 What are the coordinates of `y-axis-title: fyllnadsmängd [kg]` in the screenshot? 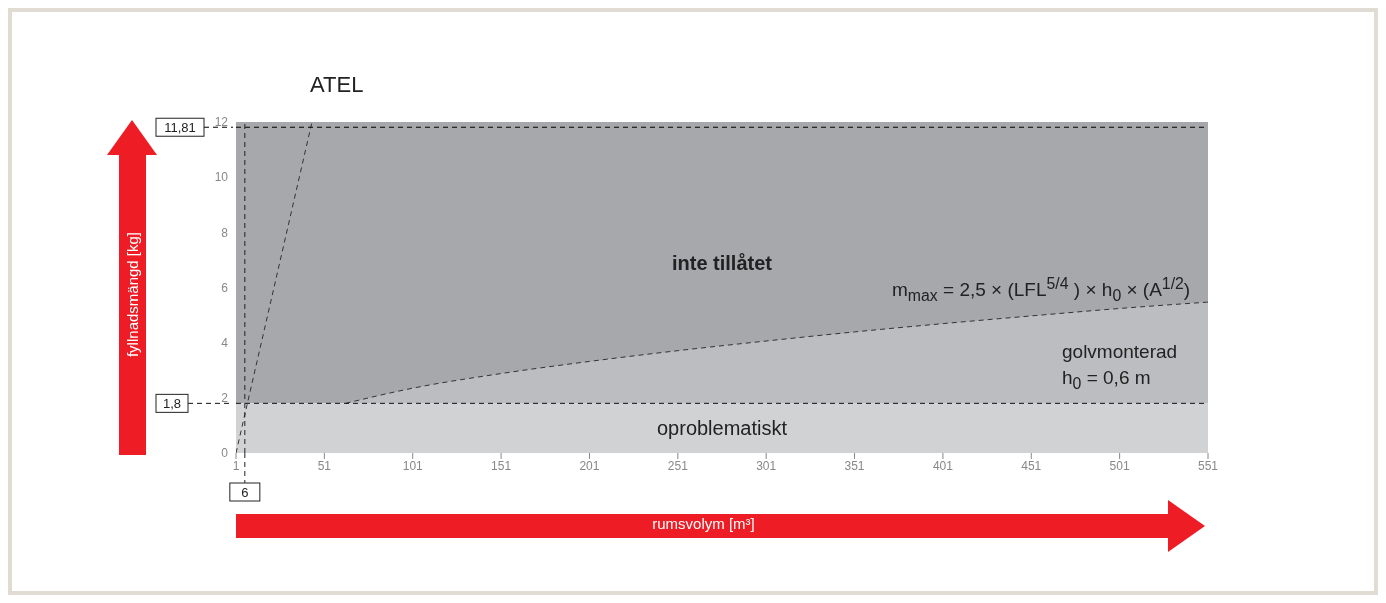 It's located at (132, 295).